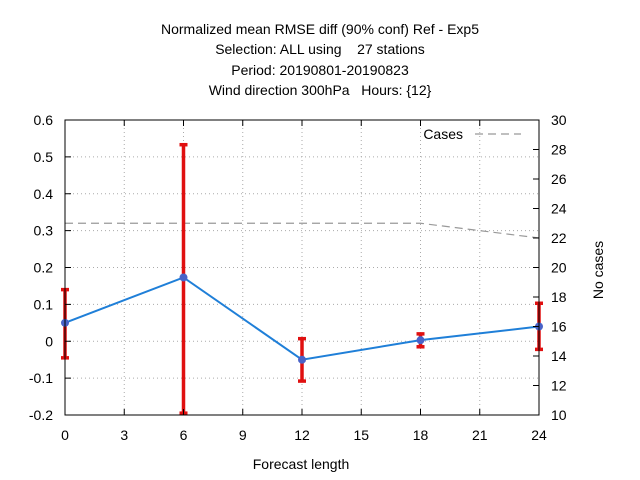 This screenshot has height=480, width=640. Describe the element at coordinates (421, 435) in the screenshot. I see `x-tick-label: 18` at that location.